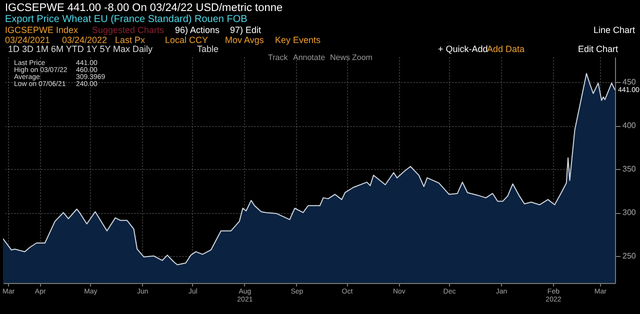 This screenshot has width=640, height=314. Describe the element at coordinates (126, 19) in the screenshot. I see `chart-subtitle: Export Price Wheat EU (France Standard) Rouen FOB` at that location.